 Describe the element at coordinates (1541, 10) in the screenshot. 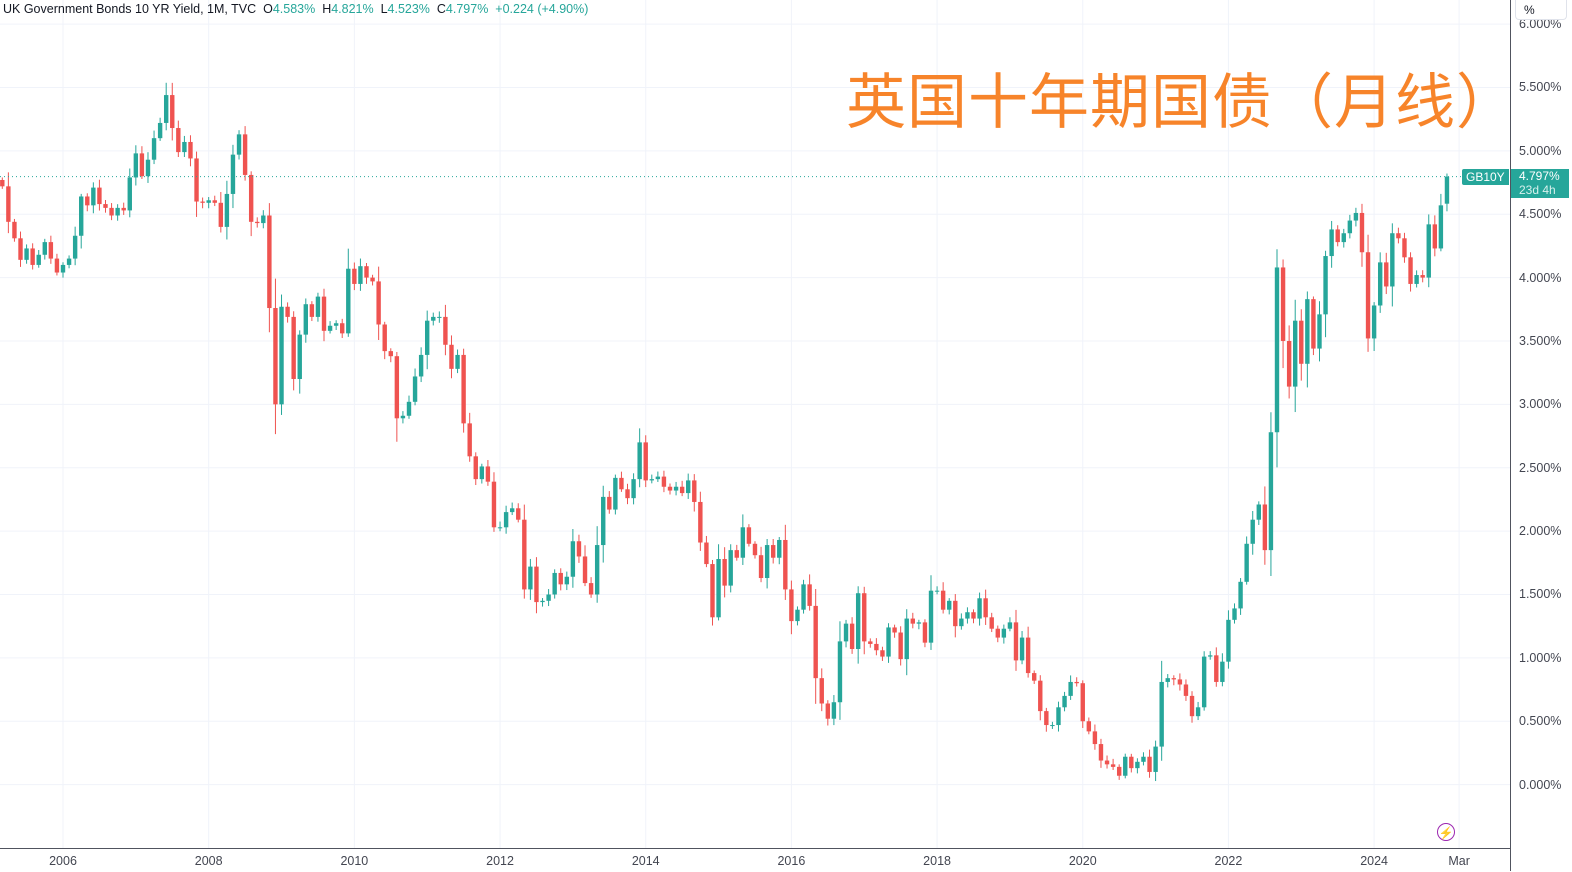

I see `percent-scale-button: %` at that location.